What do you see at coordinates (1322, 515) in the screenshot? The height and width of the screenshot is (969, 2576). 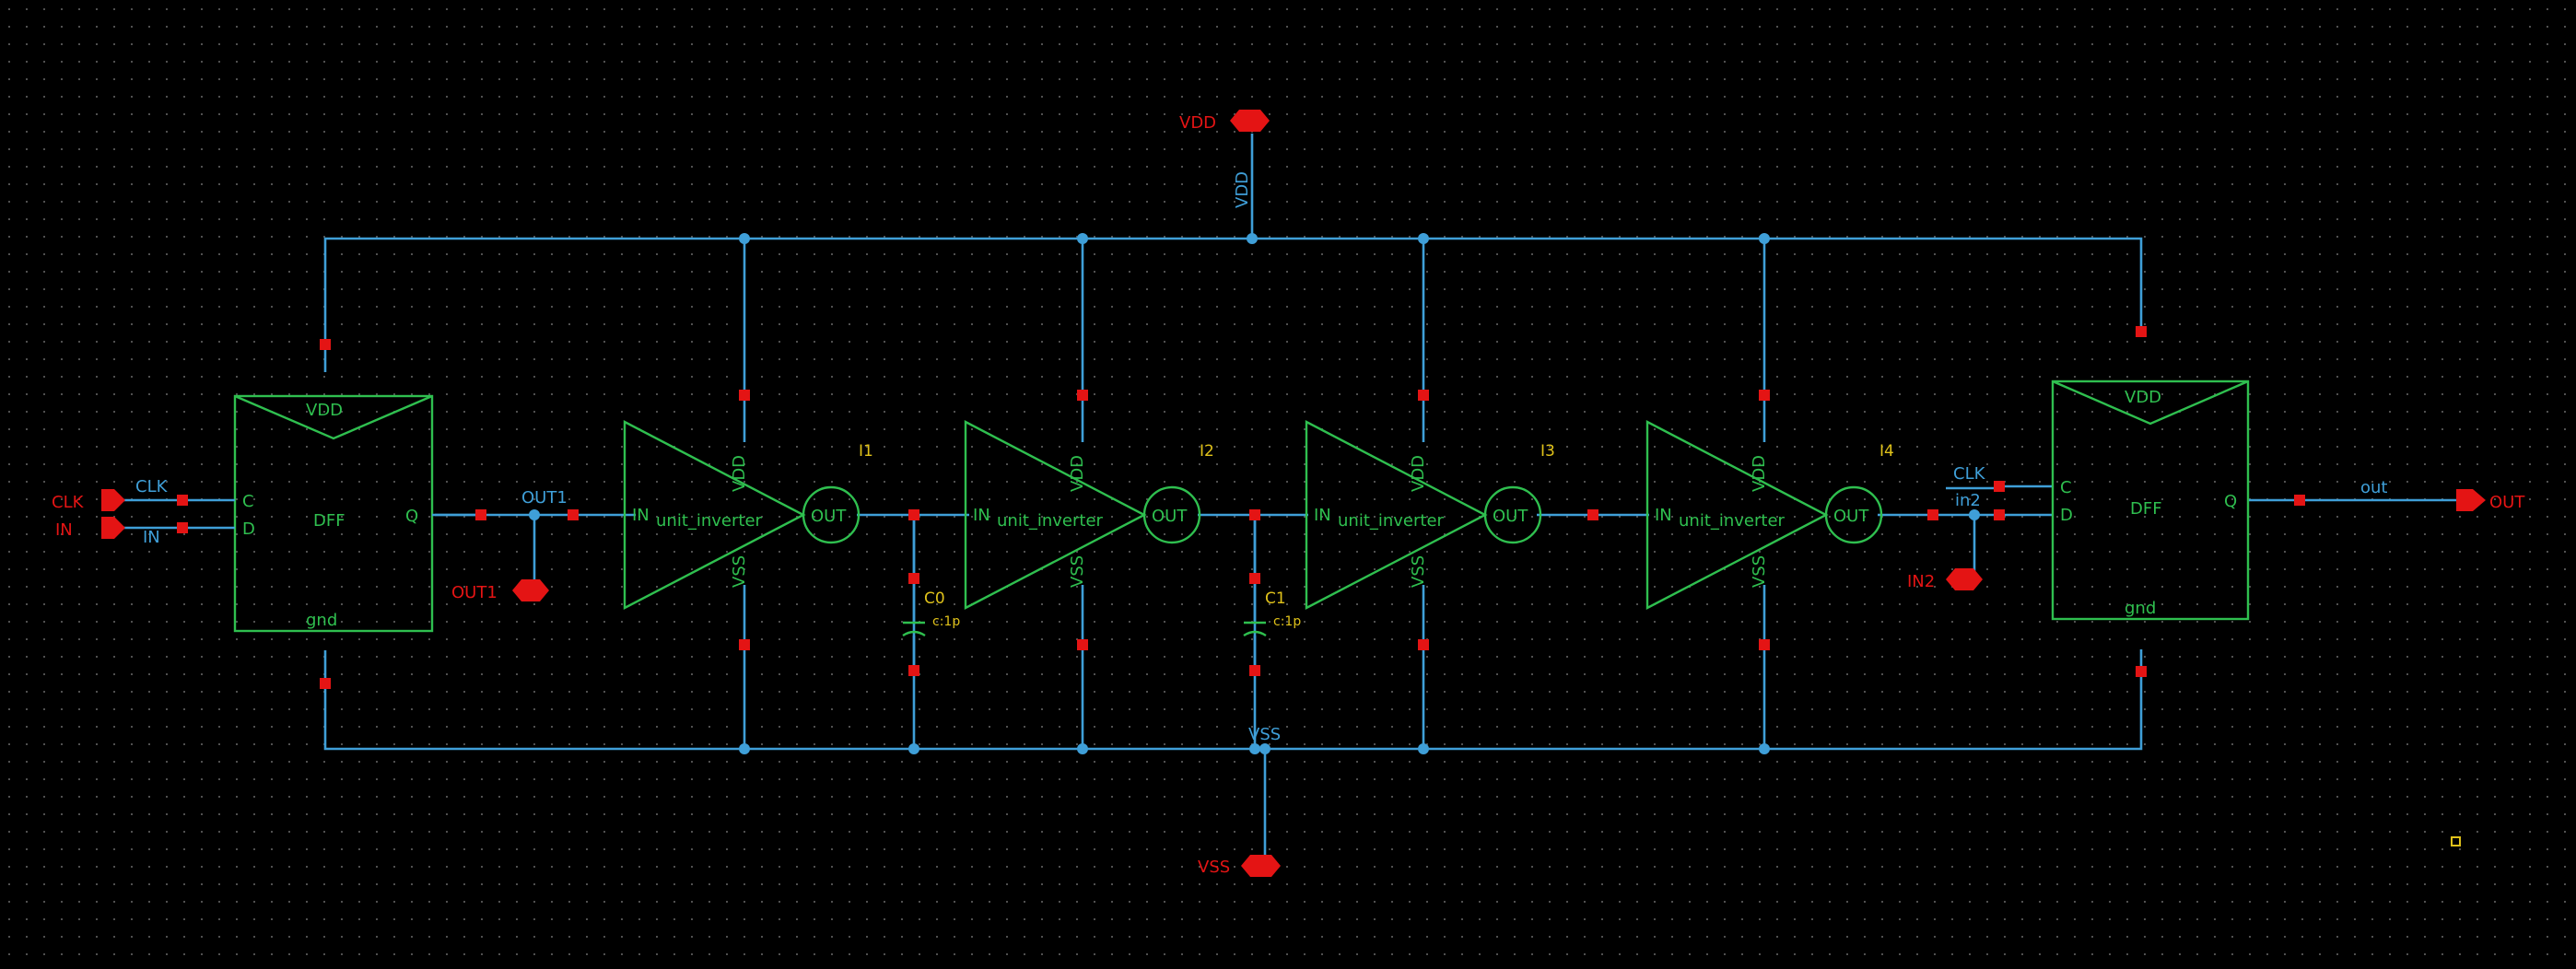 I see `inv3-in-label: IN` at bounding box center [1322, 515].